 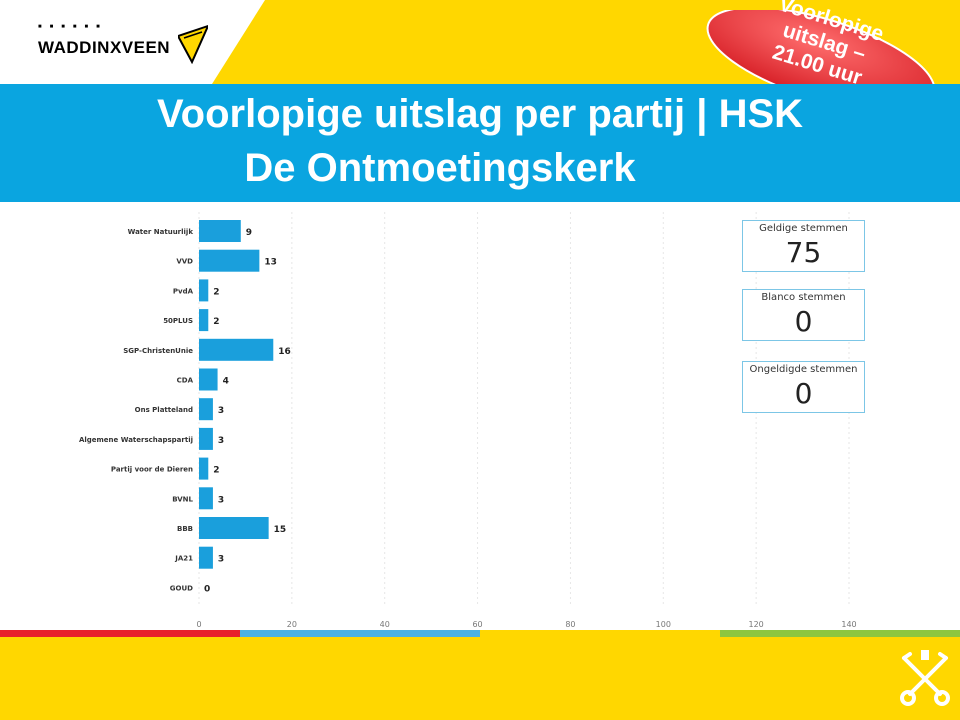 I want to click on x-tick-label: 140, so click(x=848, y=624).